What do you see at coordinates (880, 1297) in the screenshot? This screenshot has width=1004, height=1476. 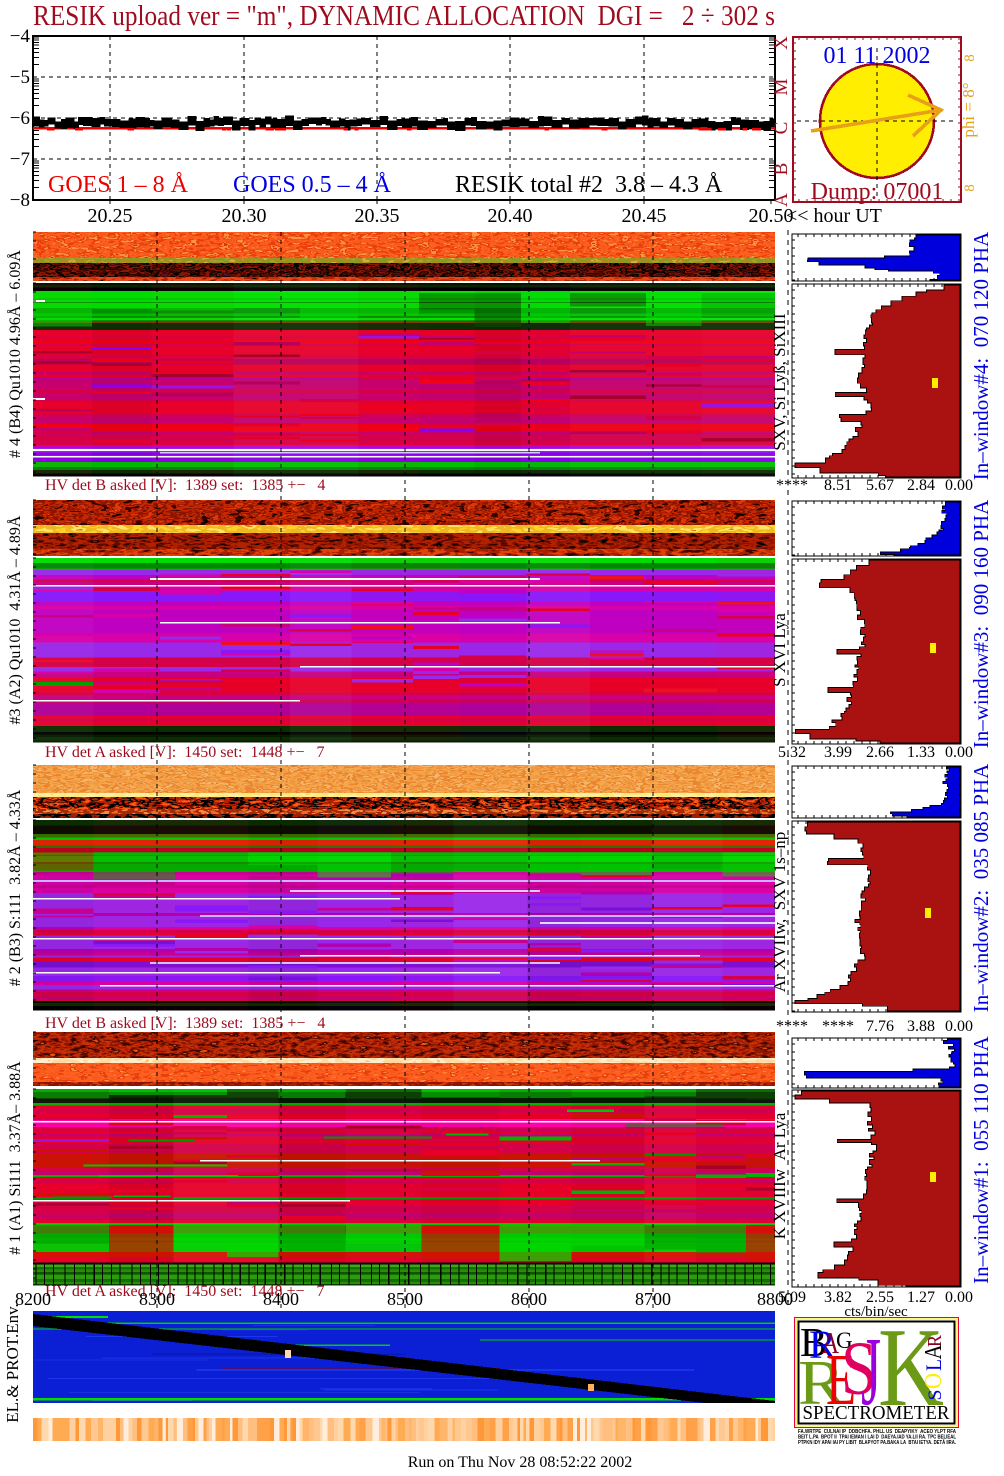 I see `svg-text: 2.55` at bounding box center [880, 1297].